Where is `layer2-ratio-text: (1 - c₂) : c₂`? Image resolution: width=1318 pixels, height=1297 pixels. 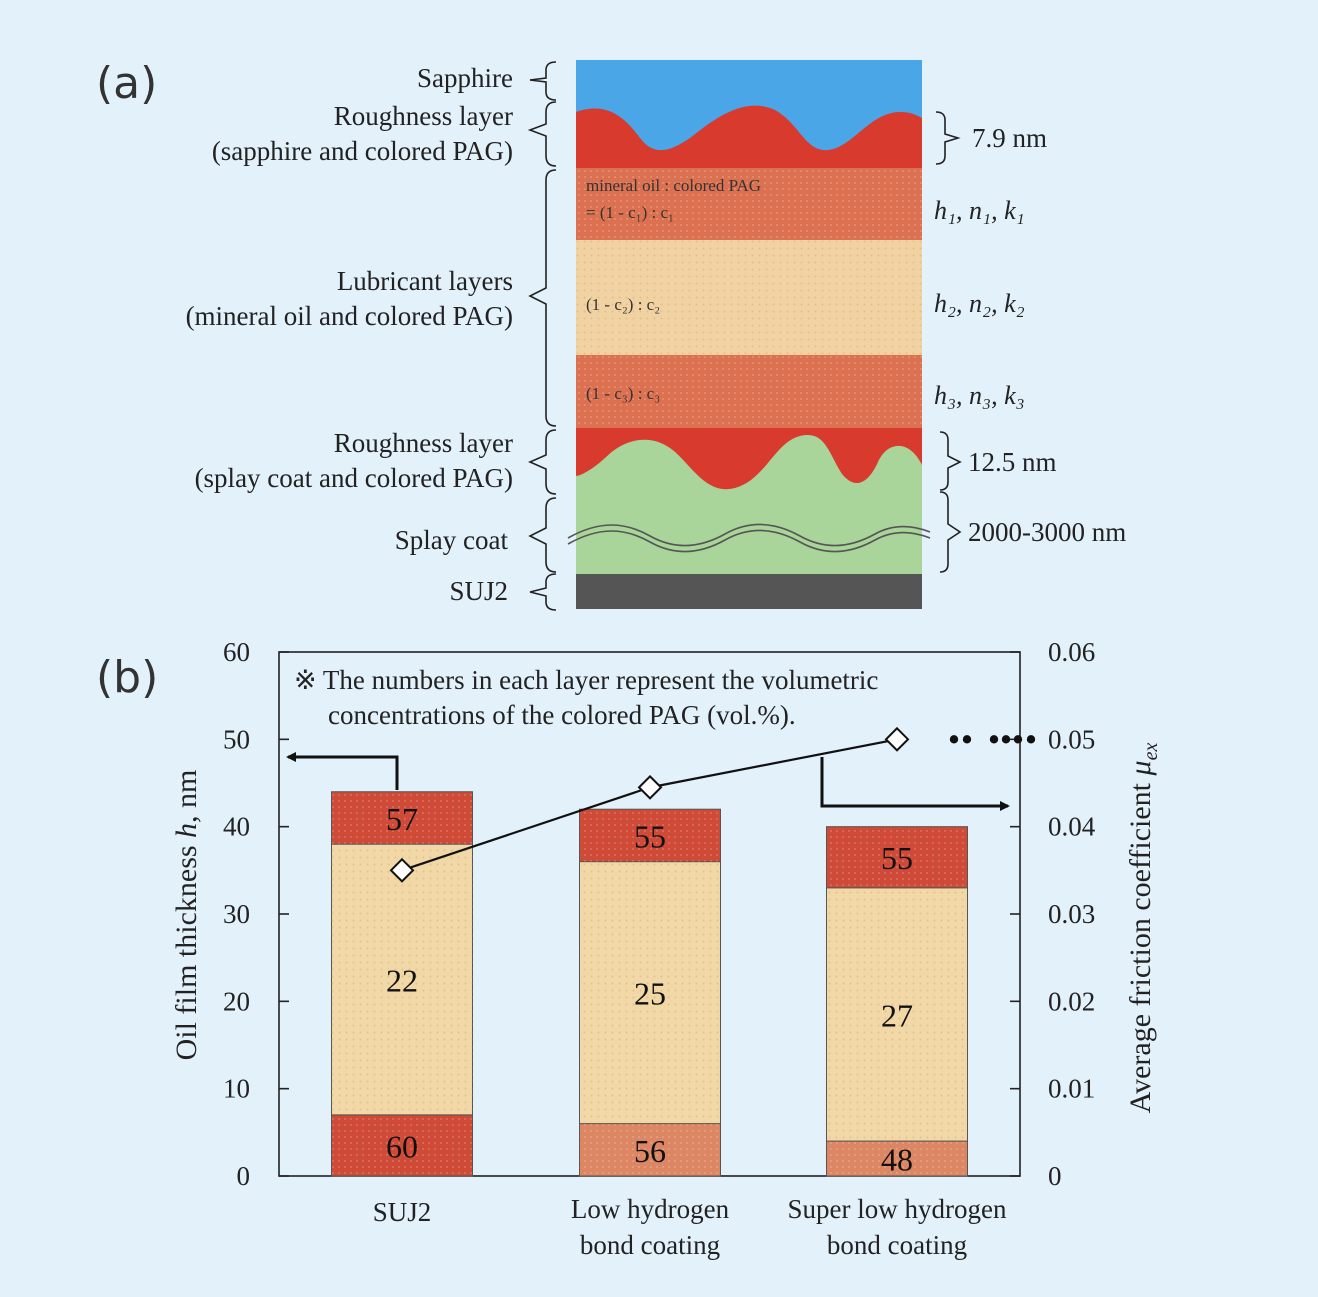
layer2-ratio-text: (1 - c₂) : c₂ is located at coordinates (623, 304).